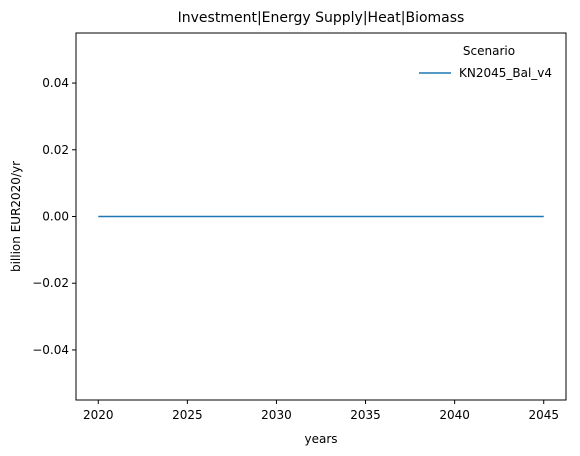  I want to click on y-tick-label: −0.02, so click(50, 283).